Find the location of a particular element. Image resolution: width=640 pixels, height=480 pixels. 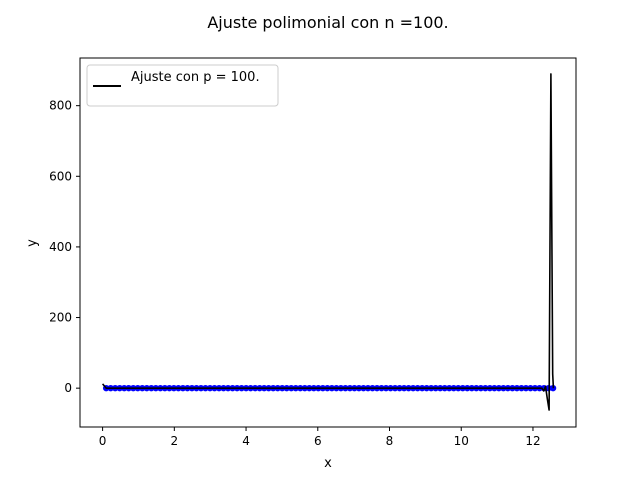

y-axis-ticks: 0 200 400 600 800 is located at coordinates (64, 247).